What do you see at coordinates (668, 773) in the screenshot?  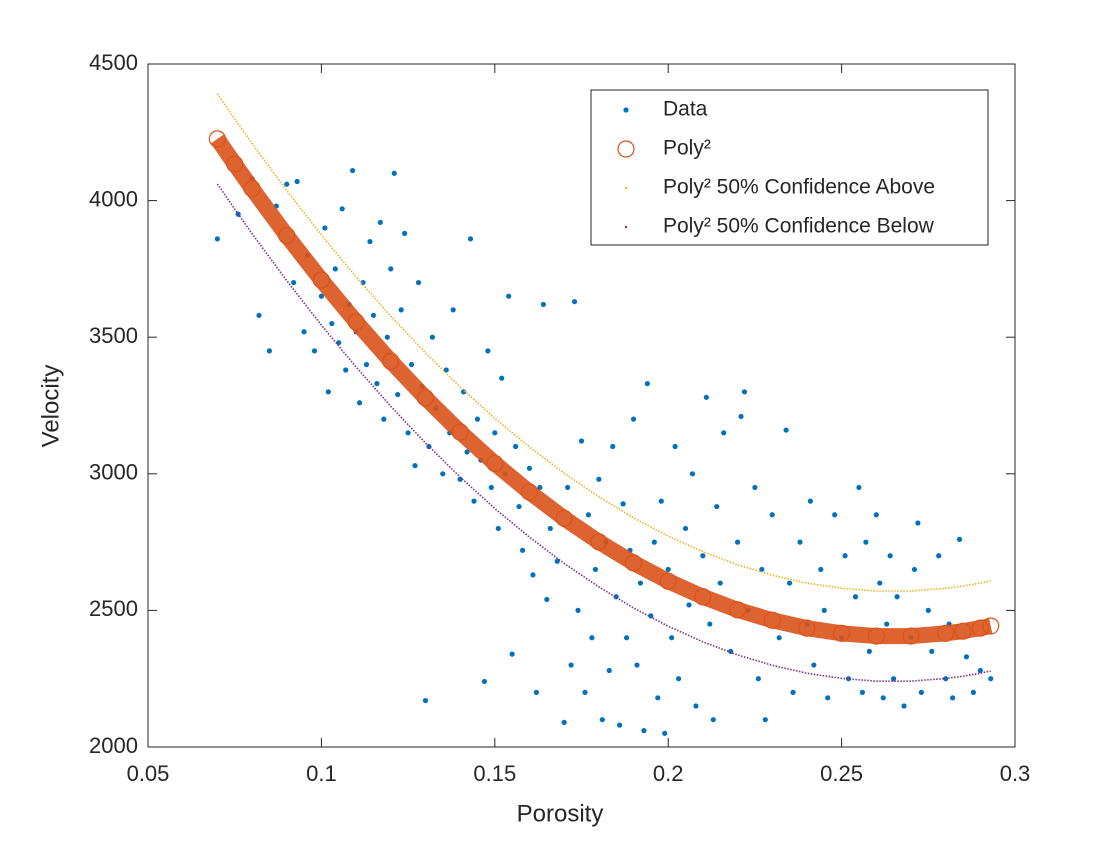 I see `x-tick-label: 0.2` at bounding box center [668, 773].